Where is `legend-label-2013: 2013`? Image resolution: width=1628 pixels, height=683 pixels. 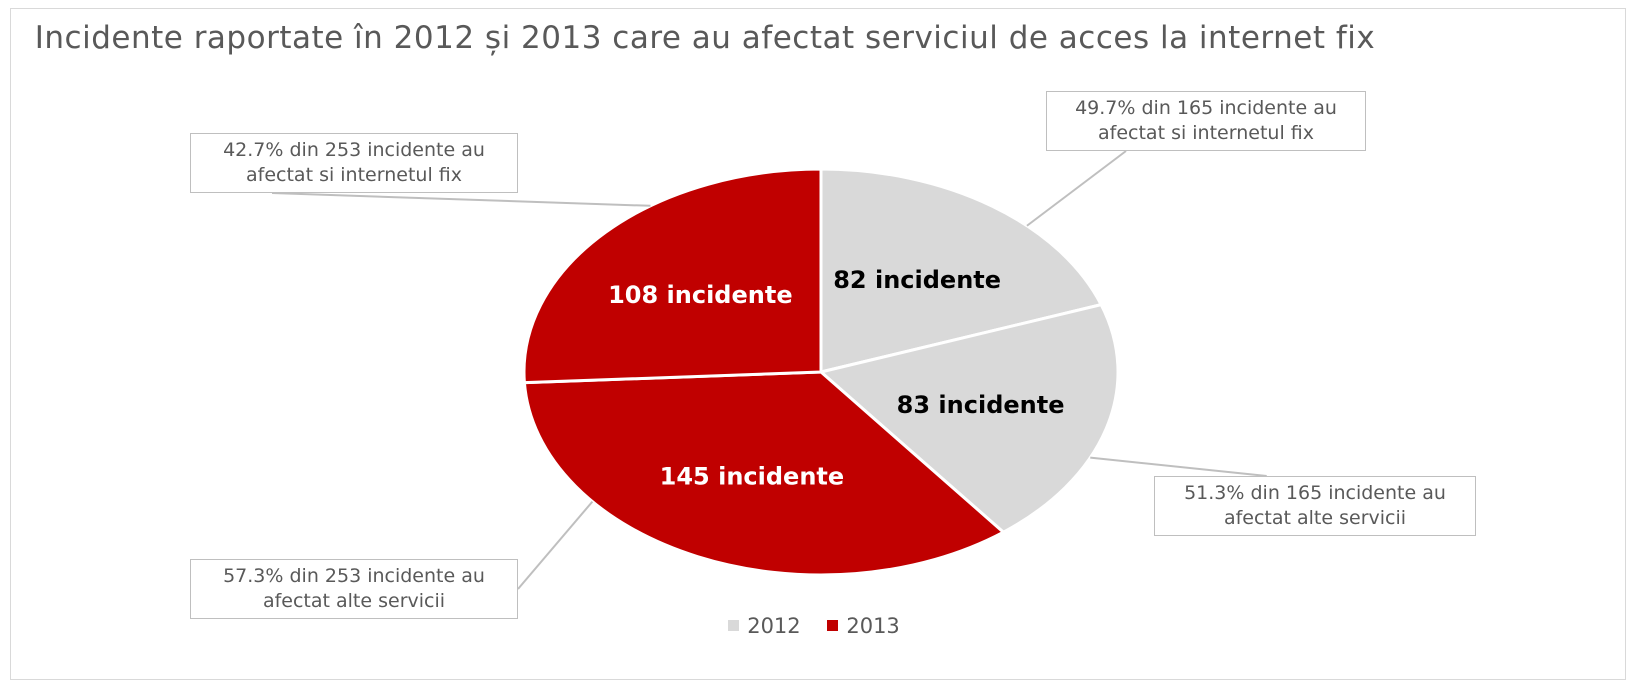 legend-label-2013: 2013 is located at coordinates (873, 625).